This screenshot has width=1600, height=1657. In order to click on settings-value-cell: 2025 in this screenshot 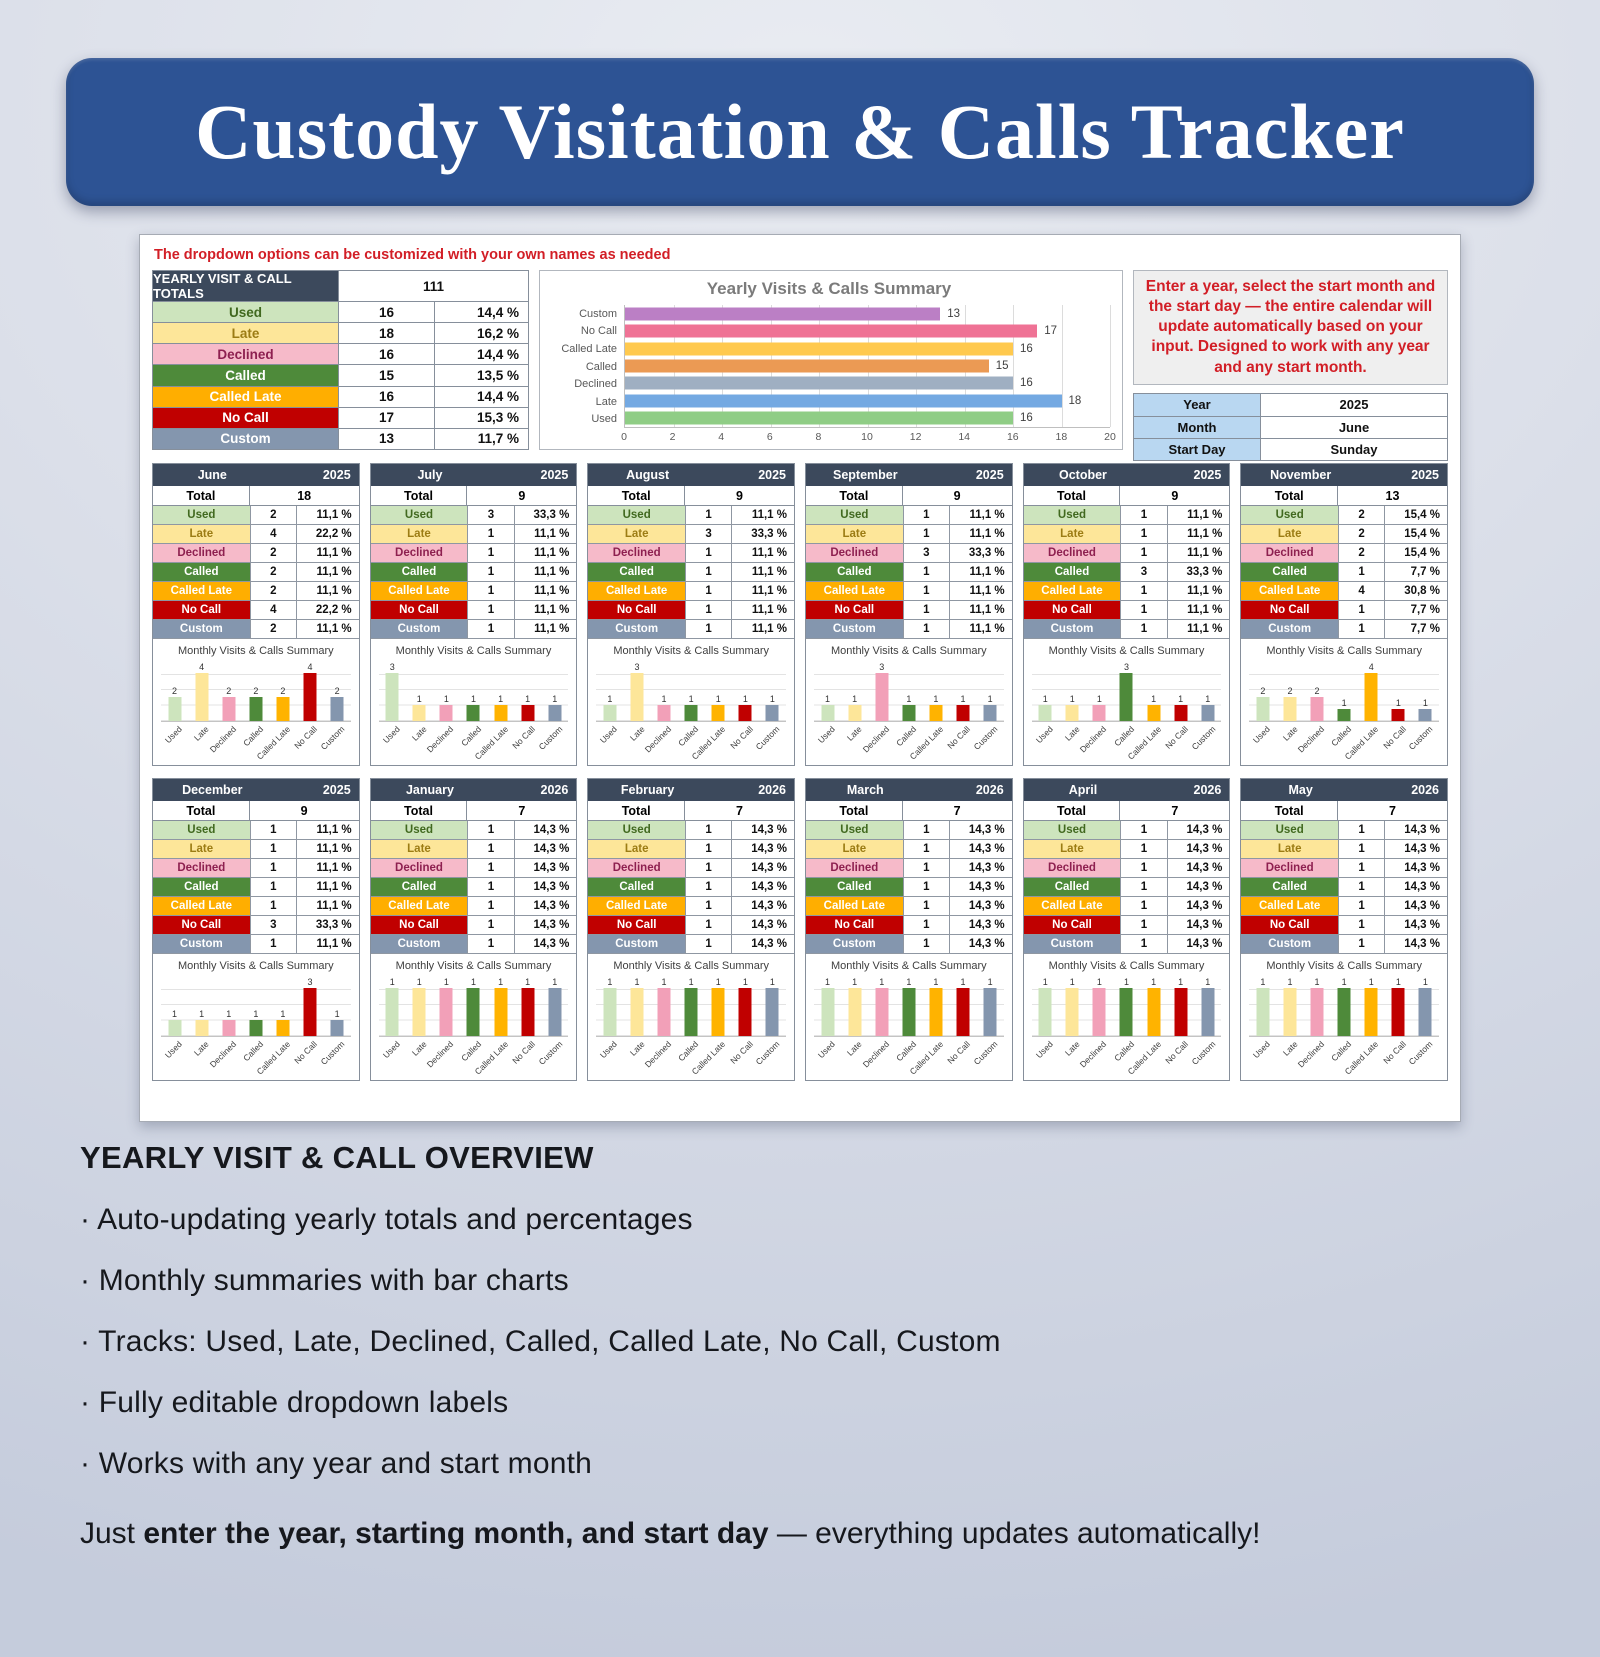, I will do `click(1353, 404)`.